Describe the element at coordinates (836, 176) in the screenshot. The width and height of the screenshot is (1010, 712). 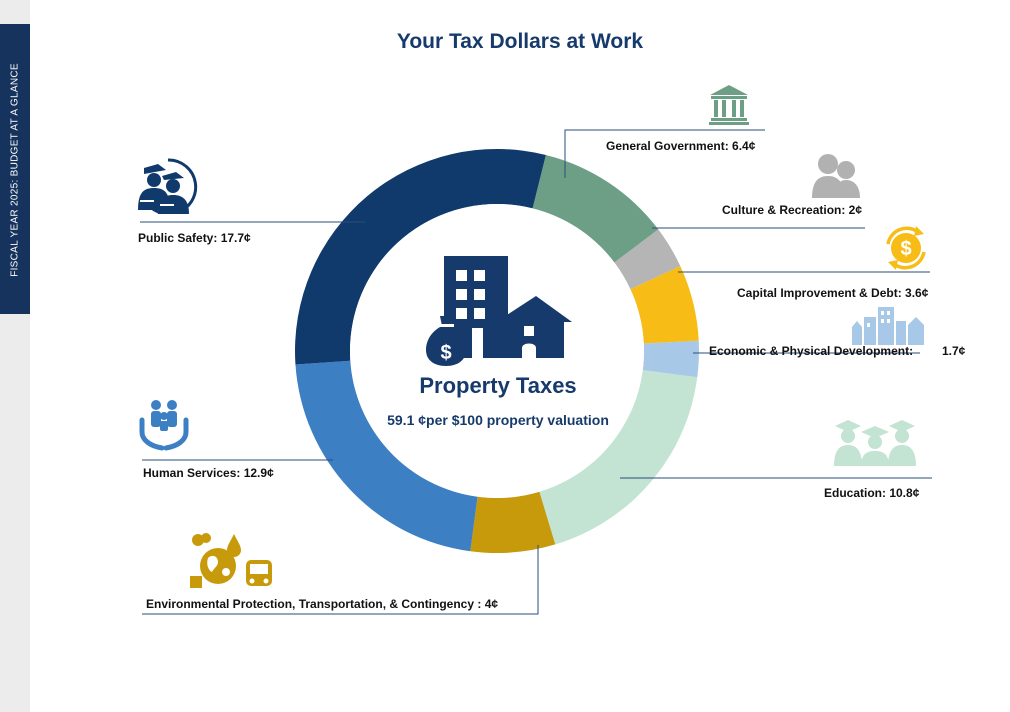
I see `people-icon` at that location.